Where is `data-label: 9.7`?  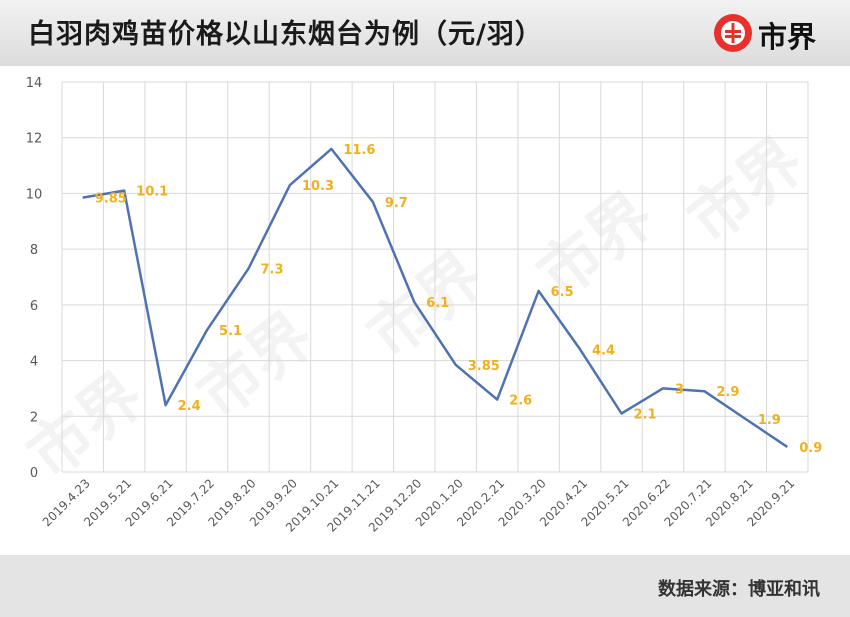
data-label: 9.7 is located at coordinates (396, 203).